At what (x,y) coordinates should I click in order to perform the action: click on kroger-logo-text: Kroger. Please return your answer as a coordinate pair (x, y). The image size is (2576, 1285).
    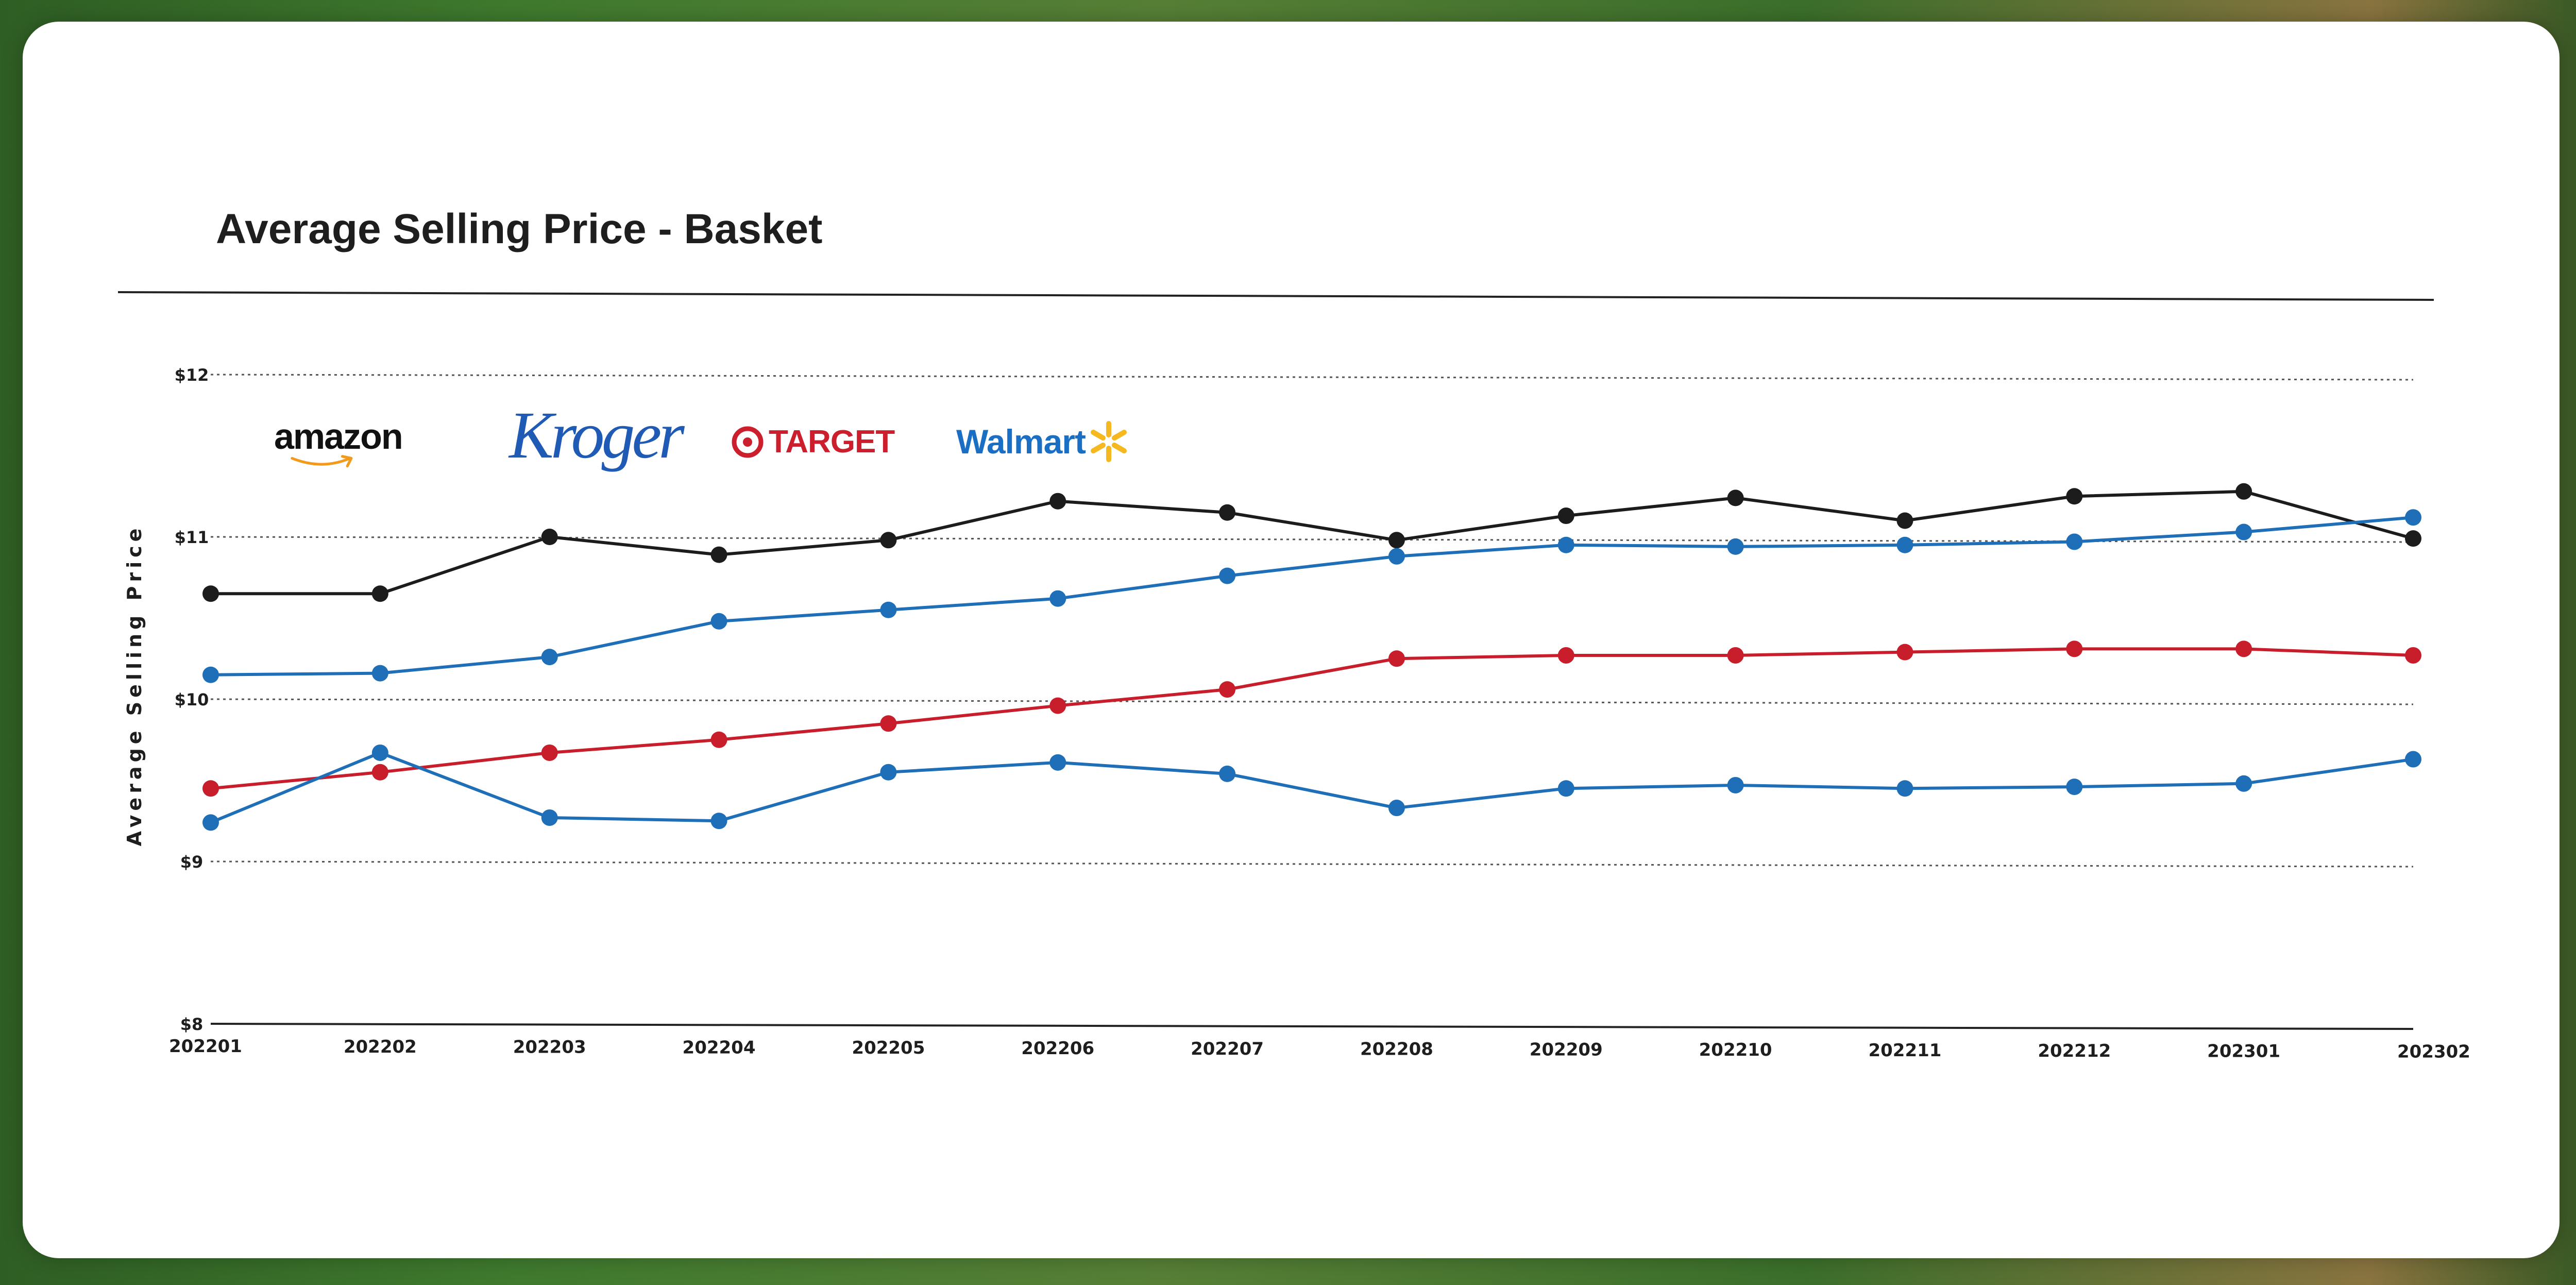
    Looking at the image, I should click on (597, 435).